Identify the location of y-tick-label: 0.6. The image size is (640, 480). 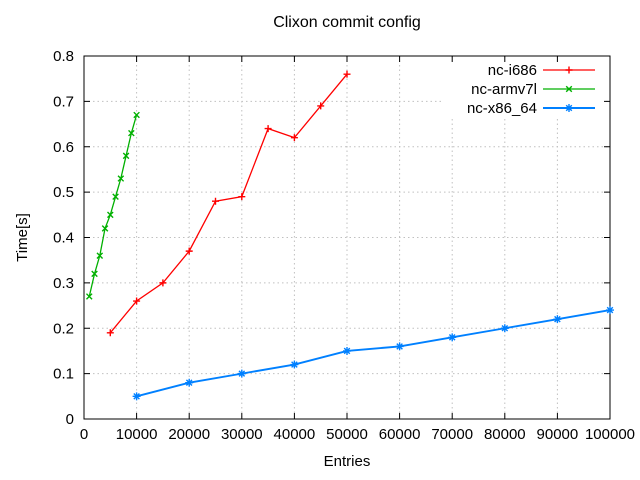
(63, 147).